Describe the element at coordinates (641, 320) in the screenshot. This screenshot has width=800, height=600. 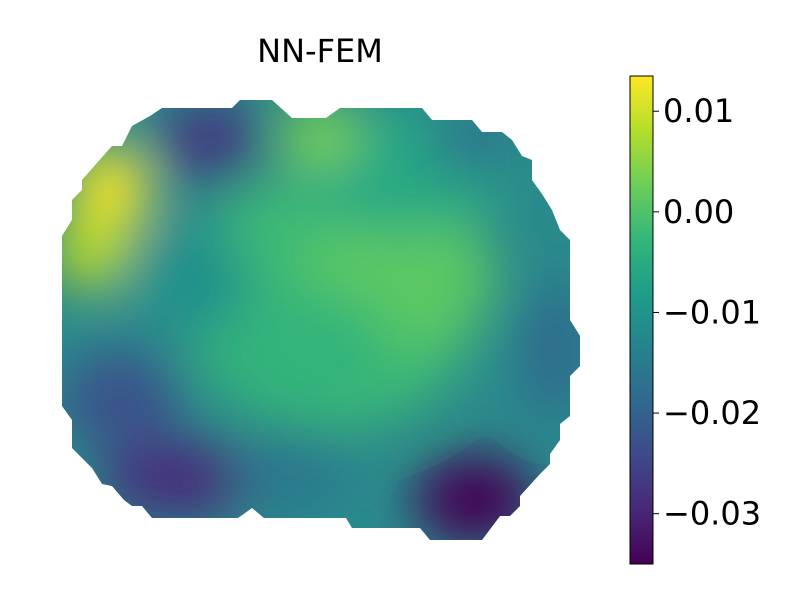
I see `colorbar-gradient` at that location.